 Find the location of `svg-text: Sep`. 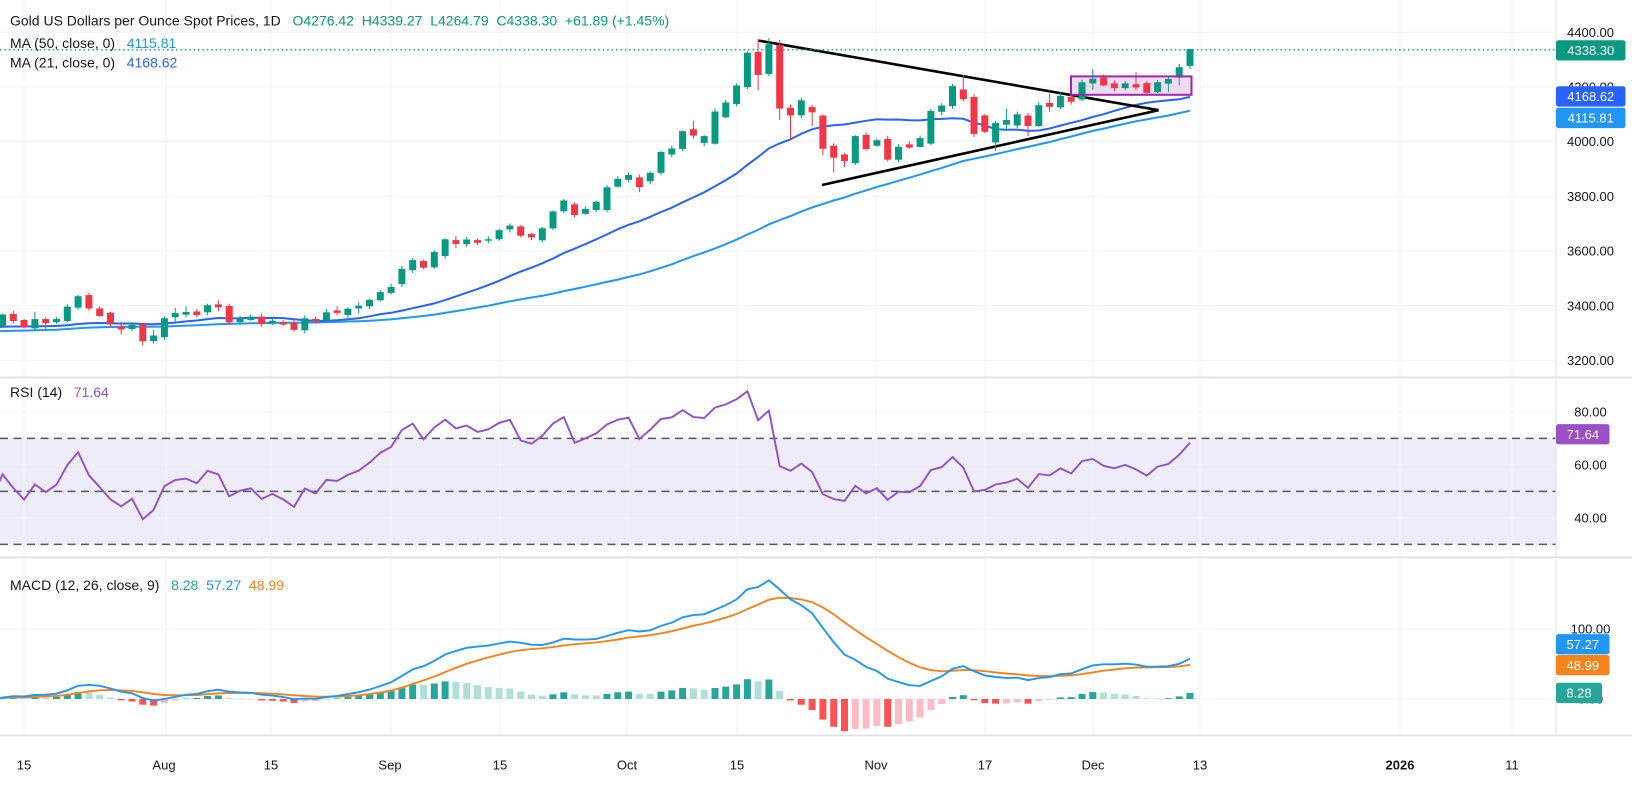

svg-text: Sep is located at coordinates (389, 765).